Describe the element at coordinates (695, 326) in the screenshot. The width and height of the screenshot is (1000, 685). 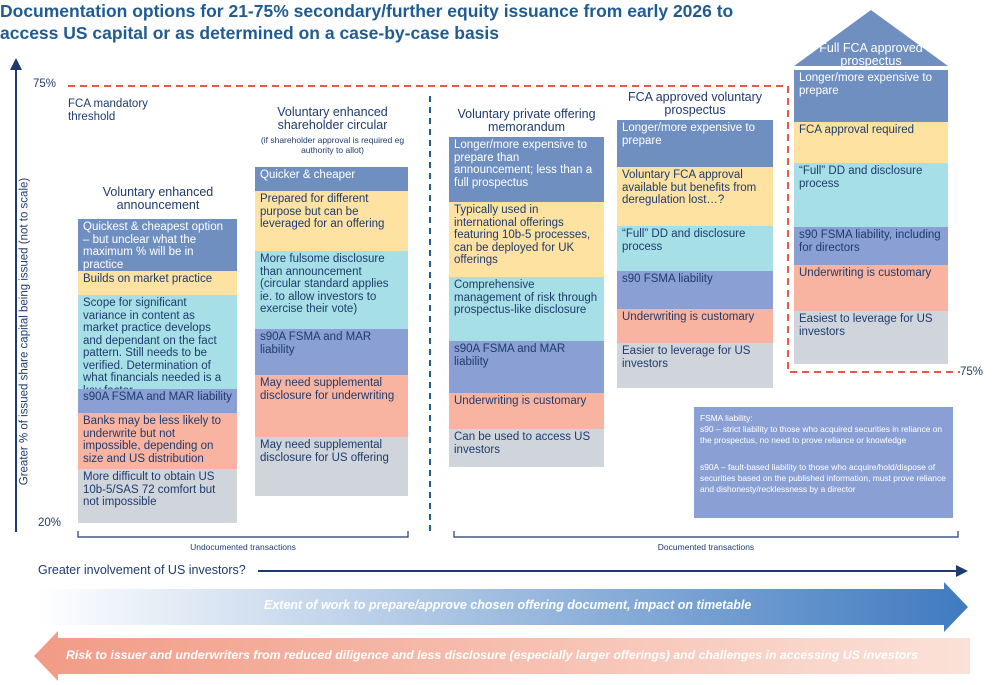
I see `voluntary-prospectus-item: Underwriting is customary` at that location.